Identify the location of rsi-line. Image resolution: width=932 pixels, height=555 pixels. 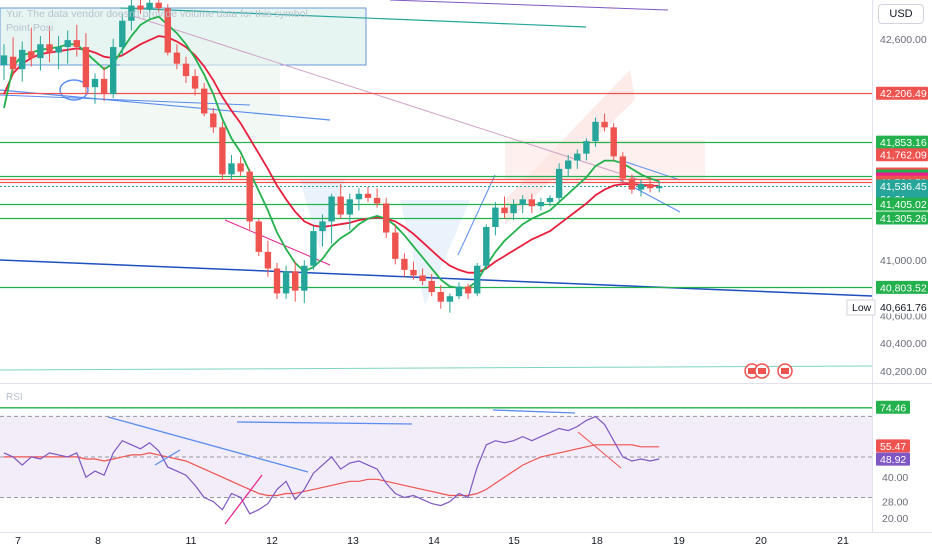
(331, 465).